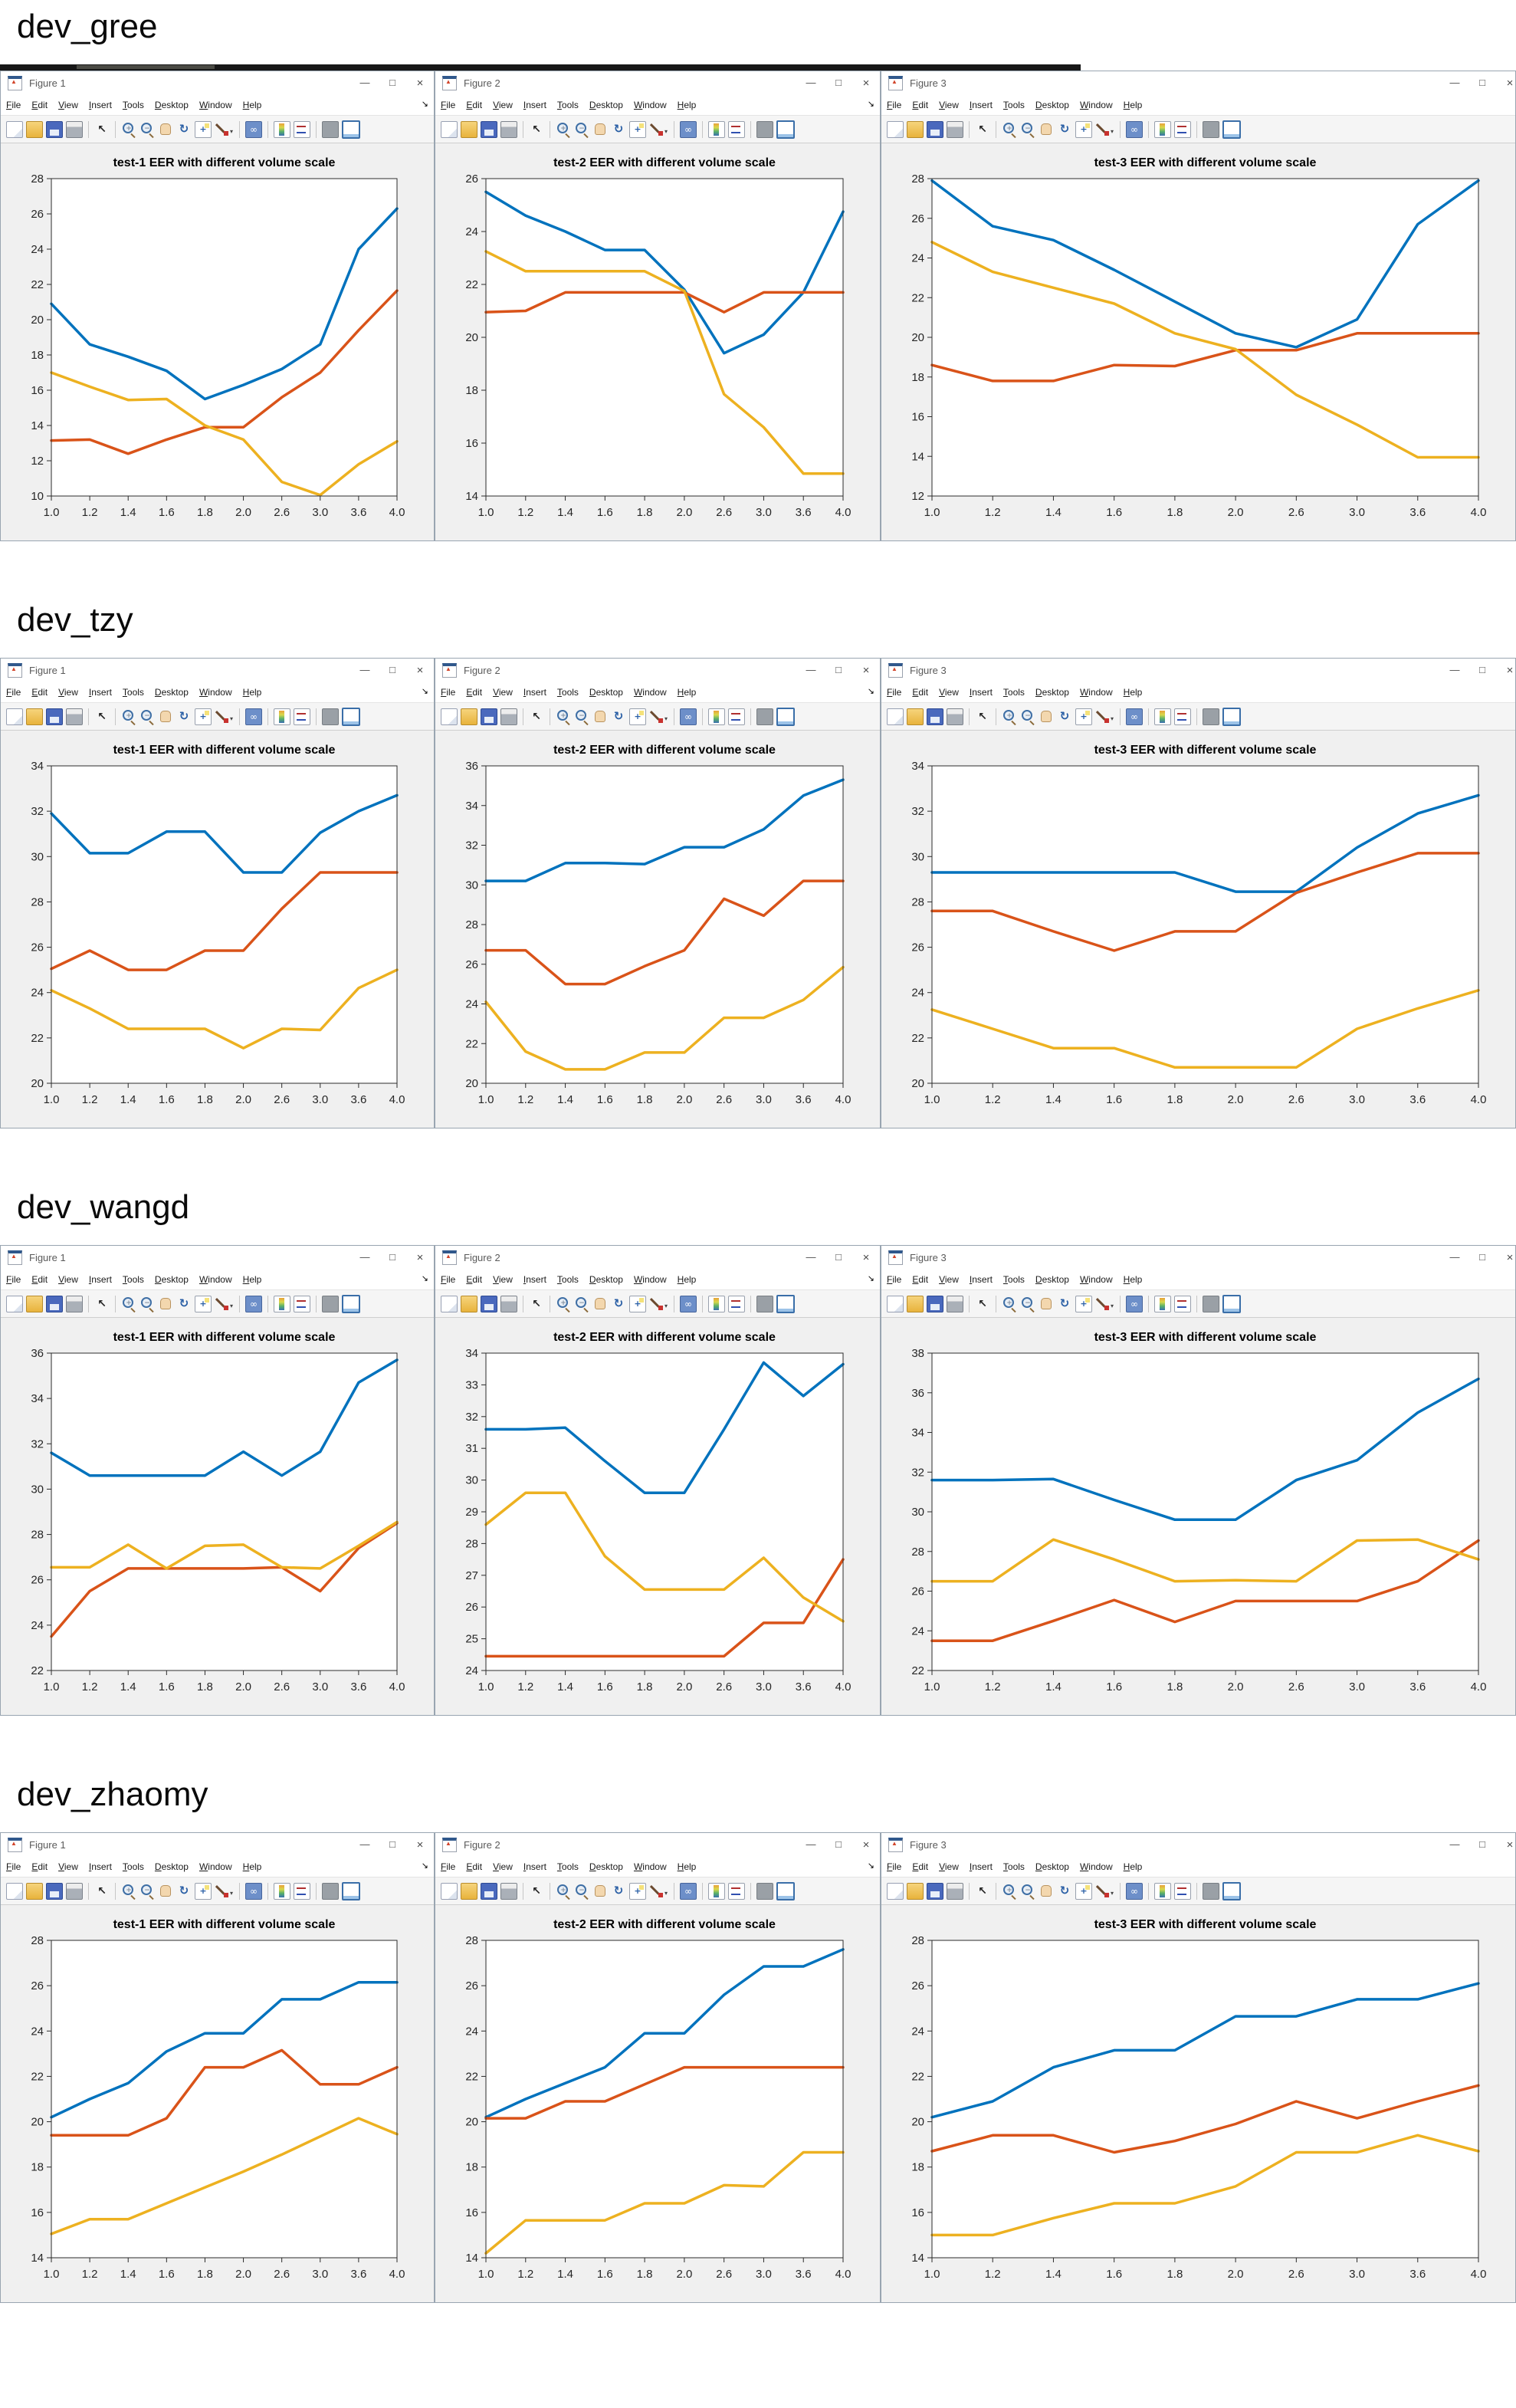 The image size is (1516, 2408). What do you see at coordinates (1198, 1845) in the screenshot?
I see `window-titlebar: Figure 3 — □ ×` at bounding box center [1198, 1845].